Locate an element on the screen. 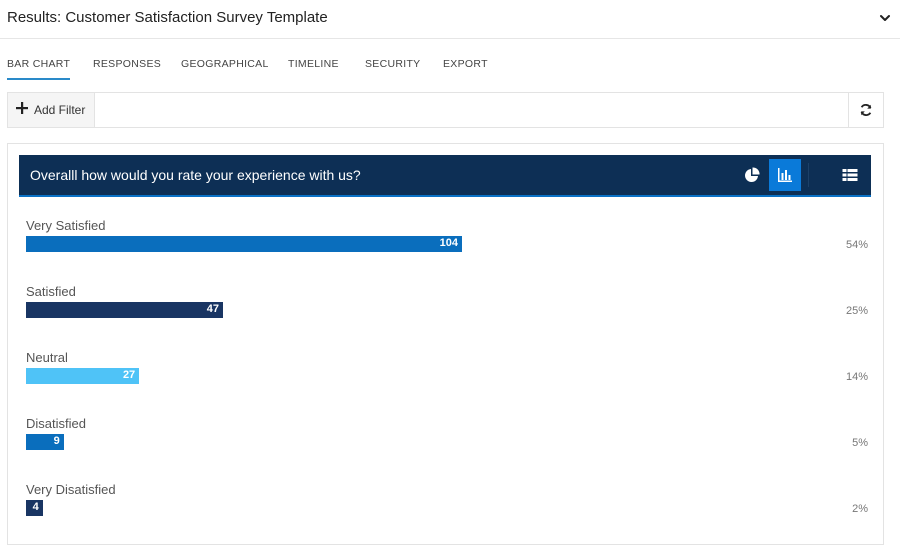 The image size is (900, 545). bar: 27 is located at coordinates (83, 376).